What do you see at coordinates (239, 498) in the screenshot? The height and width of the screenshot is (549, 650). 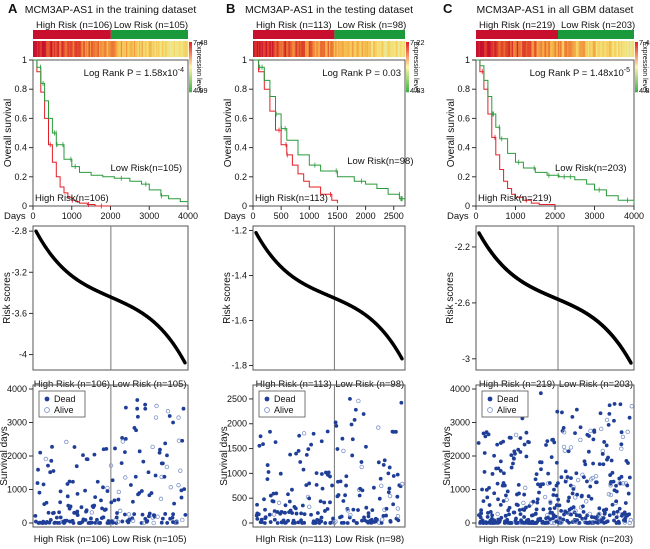 I see `y-tick-label: 500` at bounding box center [239, 498].